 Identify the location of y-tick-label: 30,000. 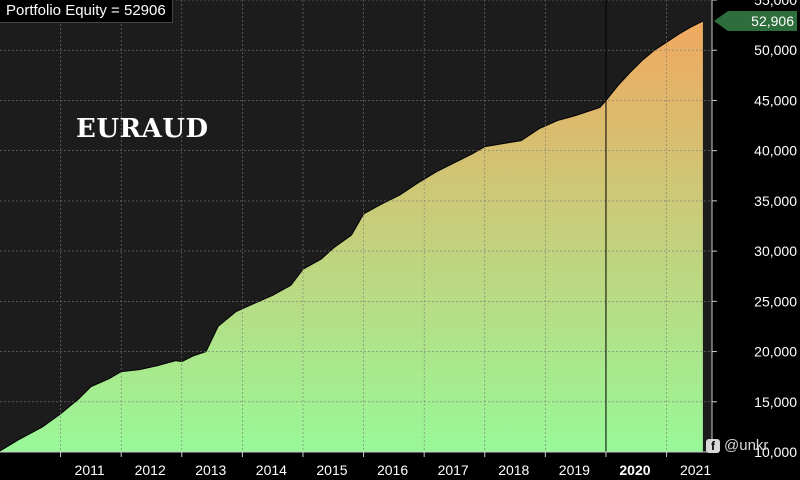
(775, 251).